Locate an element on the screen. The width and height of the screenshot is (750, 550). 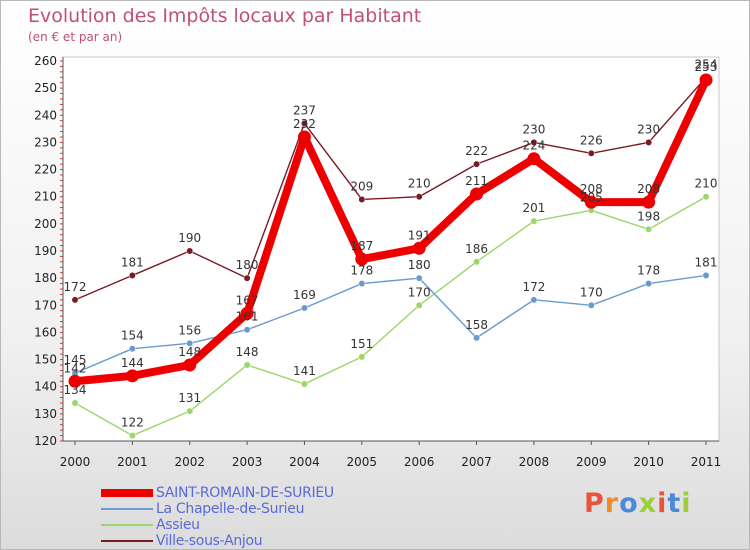
data-label-saint-romain-de-surieu: 144 is located at coordinates (132, 363).